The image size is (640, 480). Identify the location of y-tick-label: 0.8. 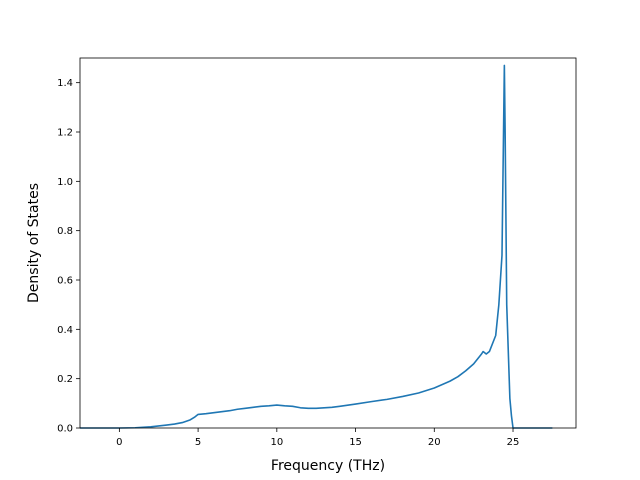
(65, 231).